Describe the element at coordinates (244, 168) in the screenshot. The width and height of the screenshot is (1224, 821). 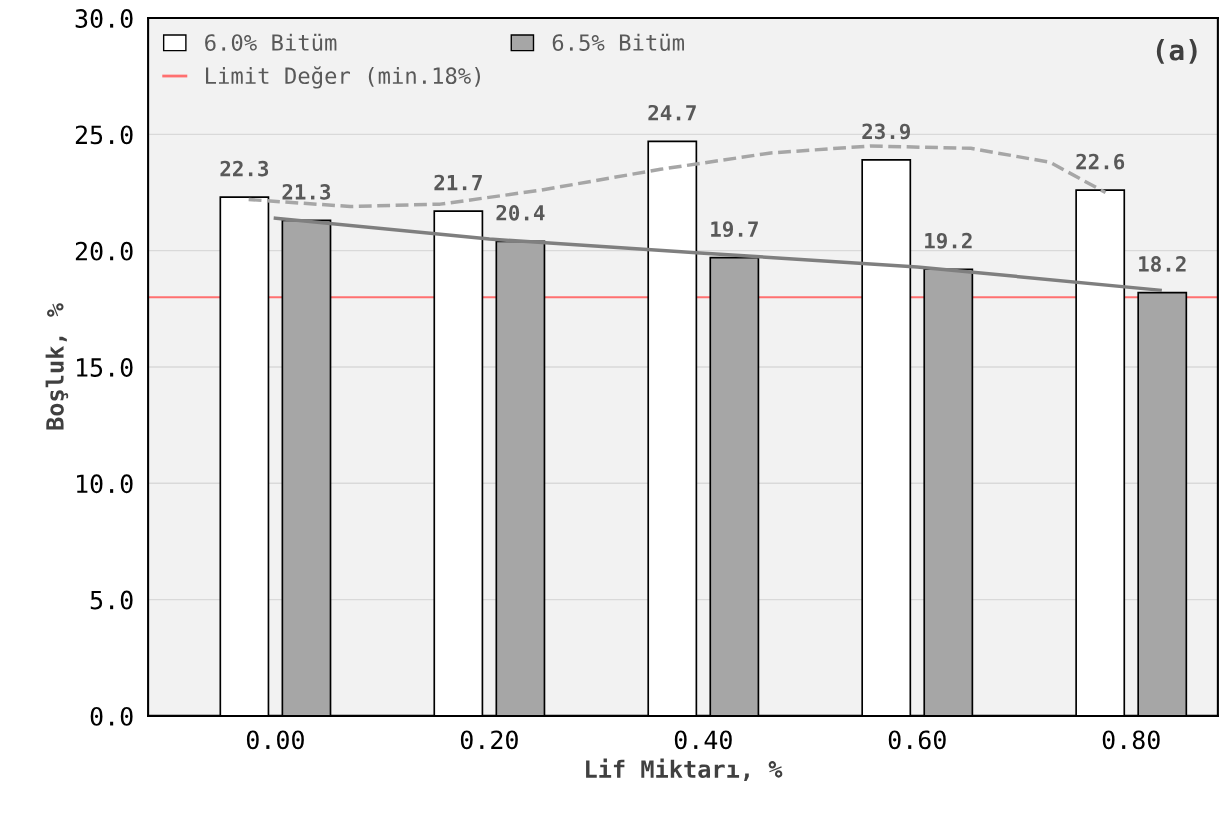
I see `data-label: 22.3` at that location.